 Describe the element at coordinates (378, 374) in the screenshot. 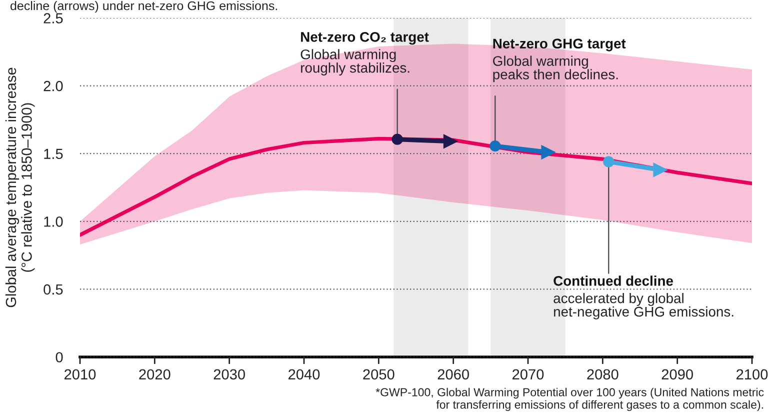

I see `x-tick-label: 2050` at that location.